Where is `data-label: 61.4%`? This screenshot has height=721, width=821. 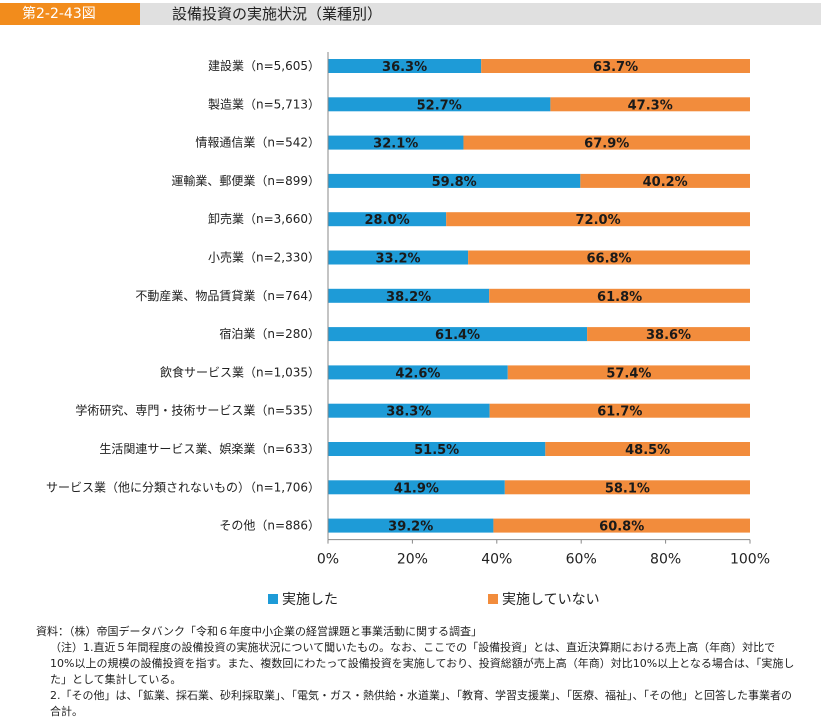
data-label: 61.4% is located at coordinates (457, 335).